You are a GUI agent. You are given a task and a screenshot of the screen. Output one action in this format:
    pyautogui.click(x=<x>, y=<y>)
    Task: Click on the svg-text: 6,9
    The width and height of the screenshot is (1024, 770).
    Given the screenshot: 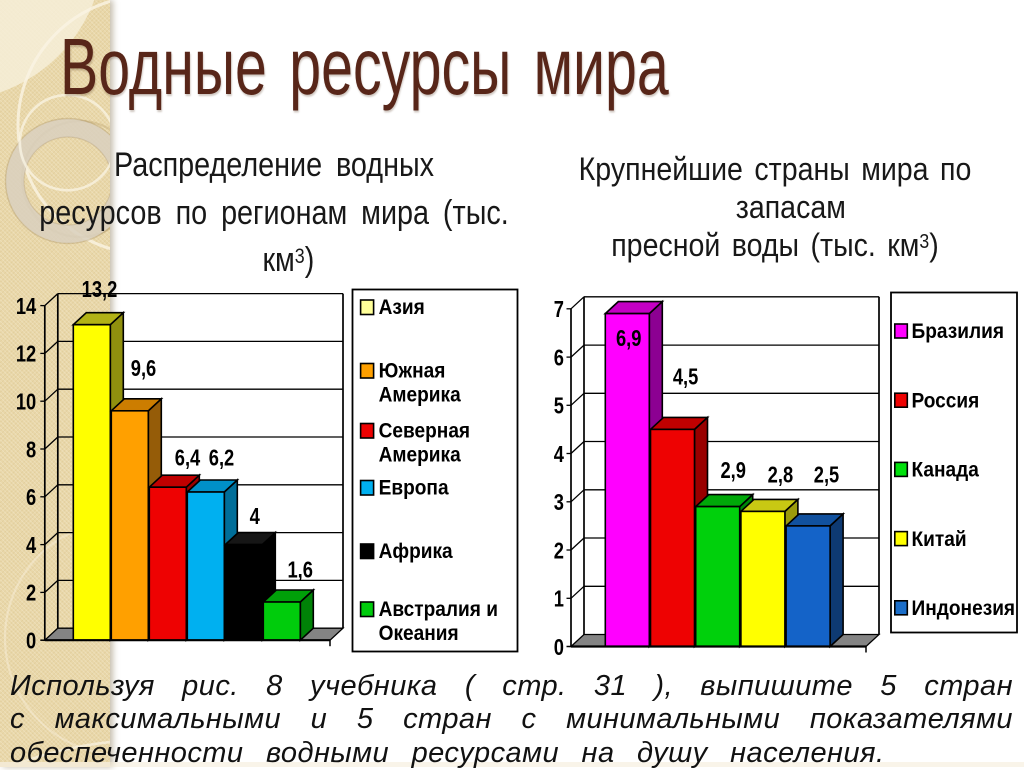 What is the action you would take?
    pyautogui.click(x=628, y=339)
    